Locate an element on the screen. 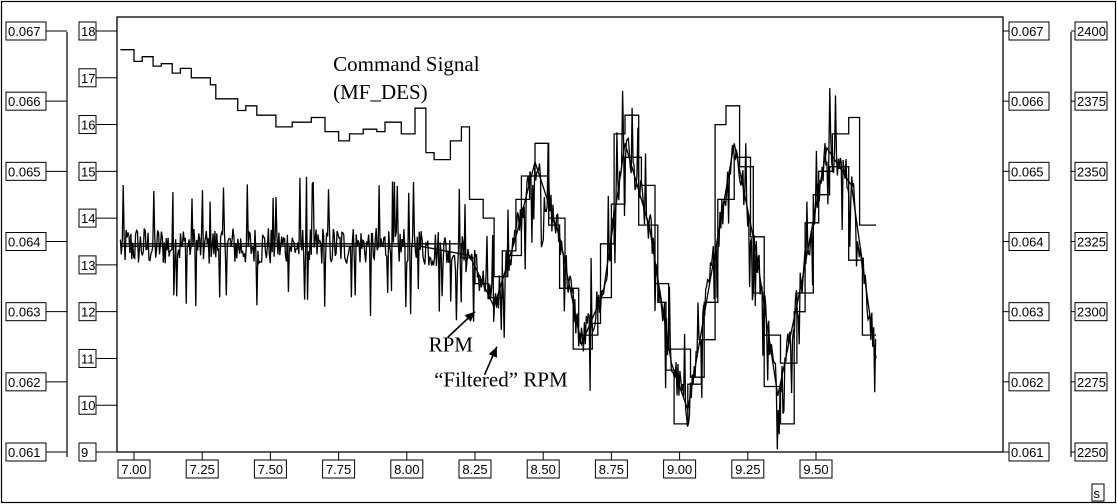 The width and height of the screenshot is (1117, 504). right-inner-tick-4: 0.064 is located at coordinates (1026, 241).